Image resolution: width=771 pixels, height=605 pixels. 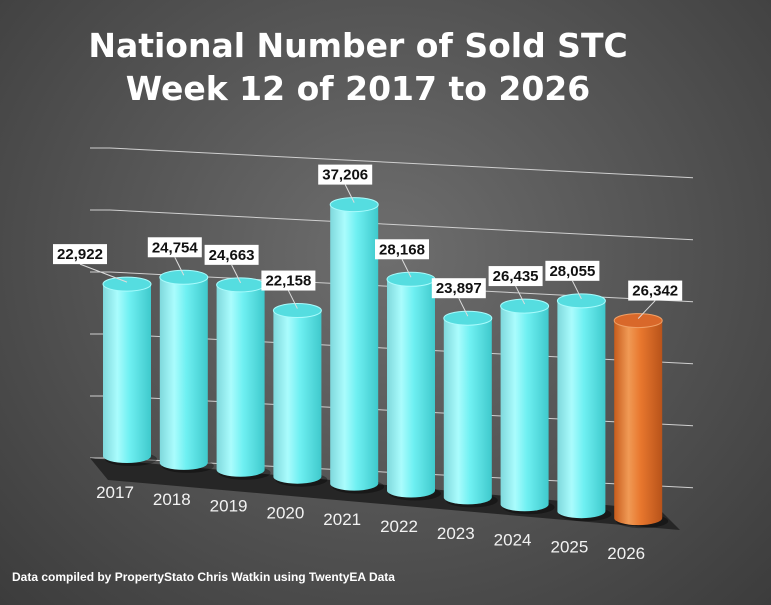 I want to click on svg-text: 22,158, so click(x=288, y=281).